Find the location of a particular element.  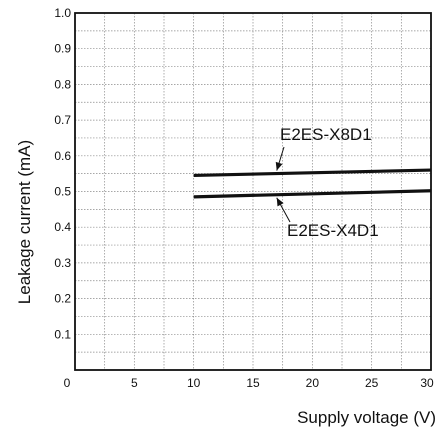

x-tick-label: 0 is located at coordinates (67, 383).